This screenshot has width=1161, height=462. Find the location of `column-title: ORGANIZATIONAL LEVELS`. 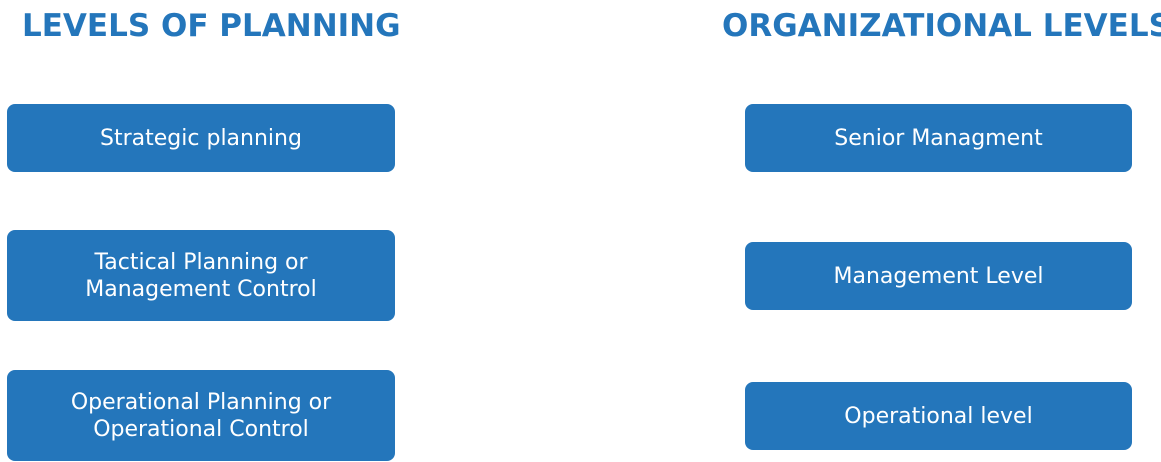

column-title: ORGANIZATIONAL LEVELS is located at coordinates (941, 26).